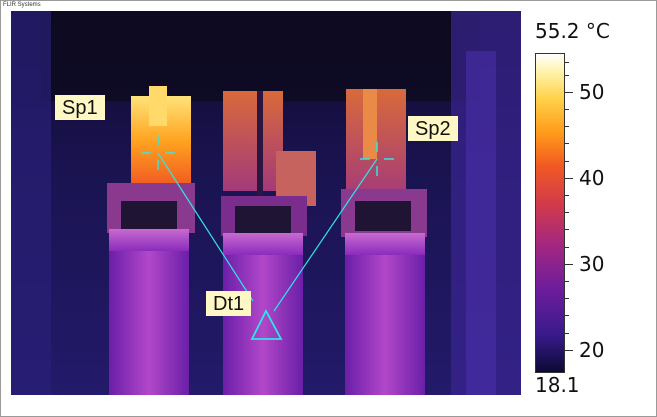  Describe the element at coordinates (592, 92) in the screenshot. I see `tick-label-50: 50` at that location.